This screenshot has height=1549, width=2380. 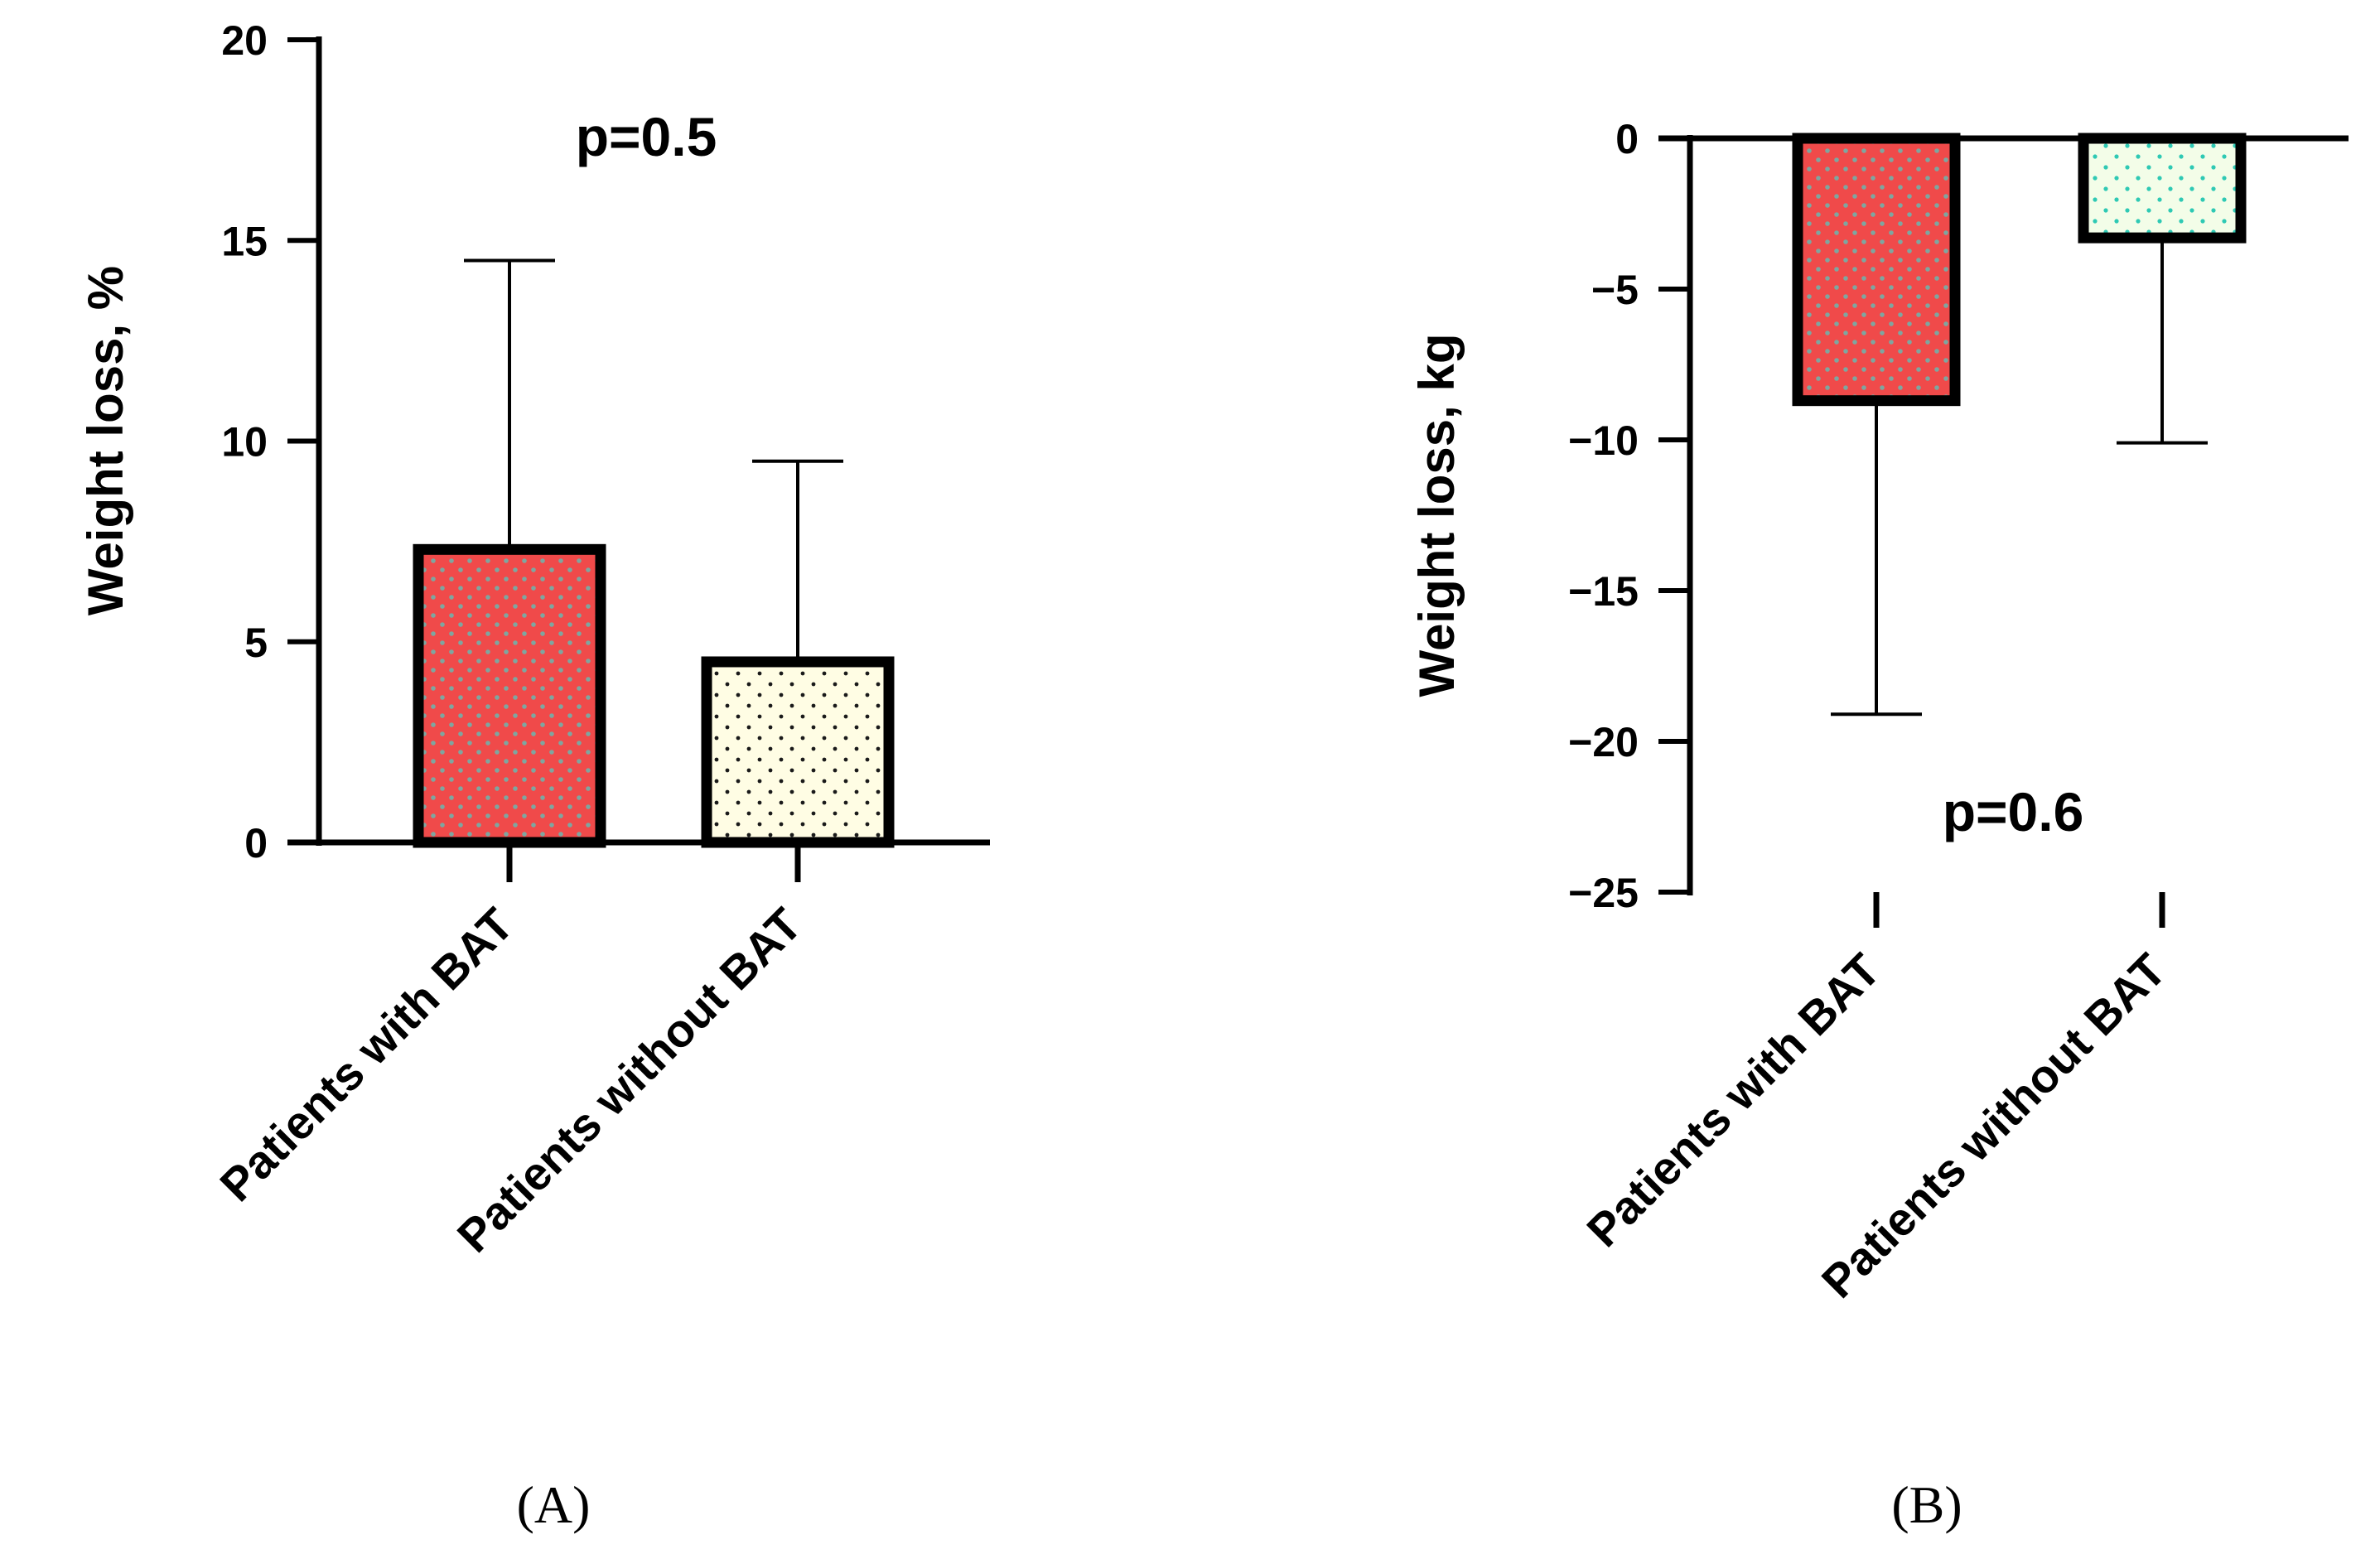 I want to click on panel-a-y-tick-label: 20, so click(x=244, y=41).